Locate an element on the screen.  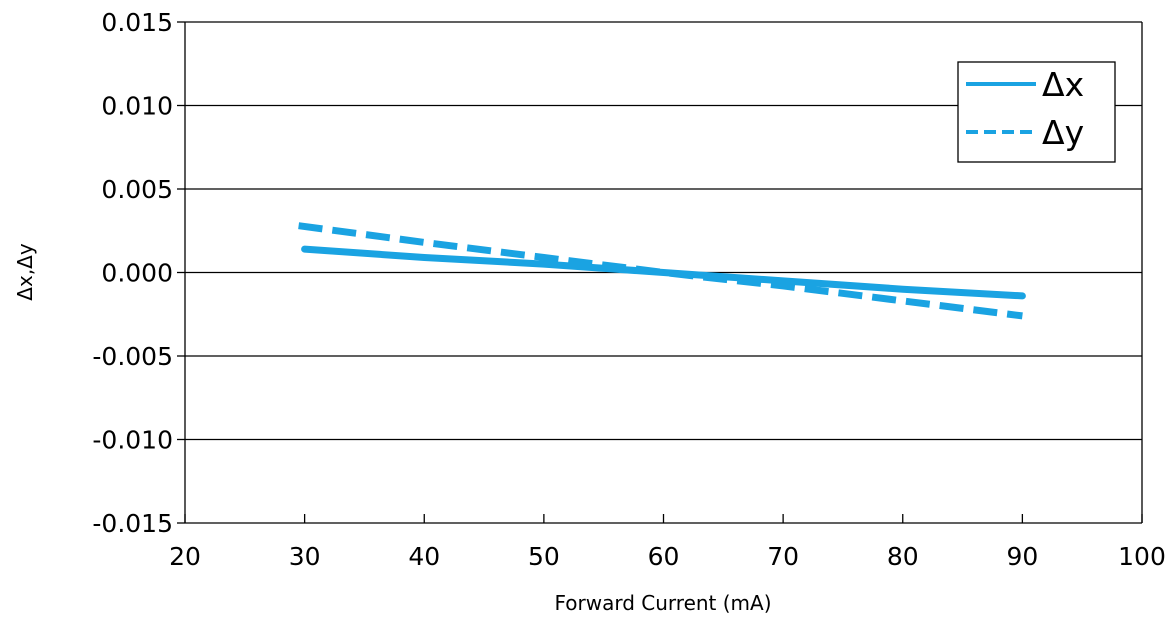
y-axis-ticks: 0.015 0.010 0.005 0.000 -0.005 -0.010 -0.015 is located at coordinates (138, 273).